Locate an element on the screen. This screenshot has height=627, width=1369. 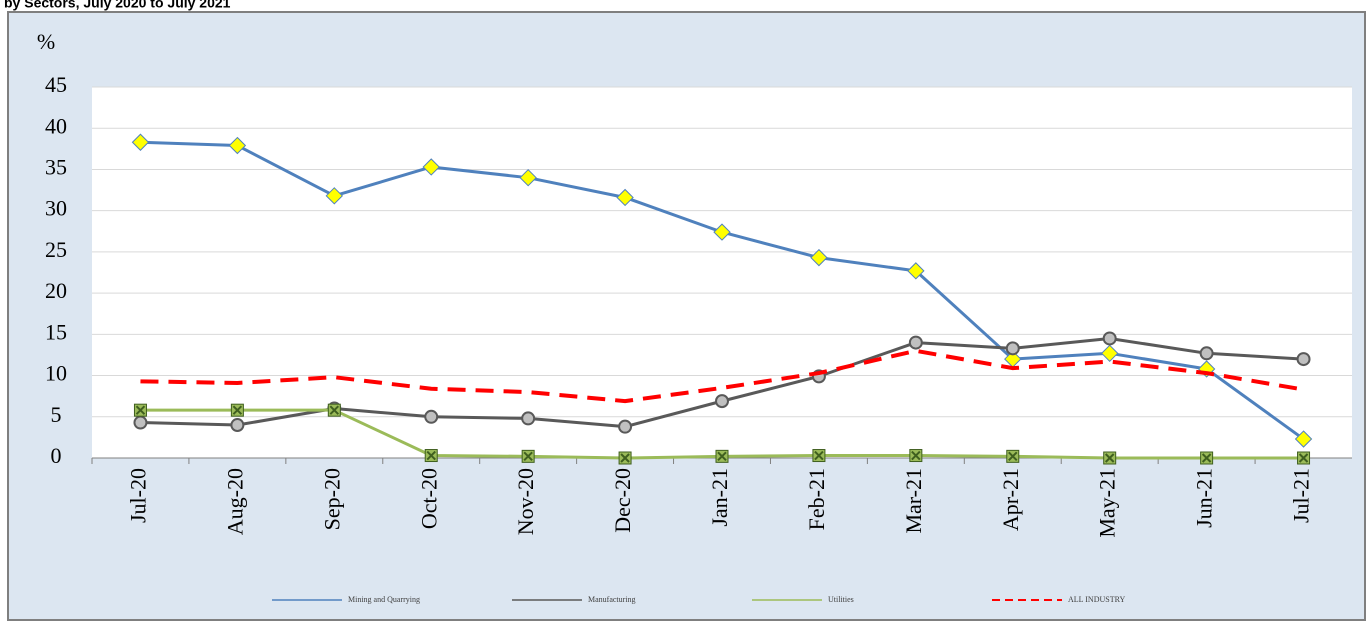
x-tick-label: Aug-20 is located at coordinates (234, 501).